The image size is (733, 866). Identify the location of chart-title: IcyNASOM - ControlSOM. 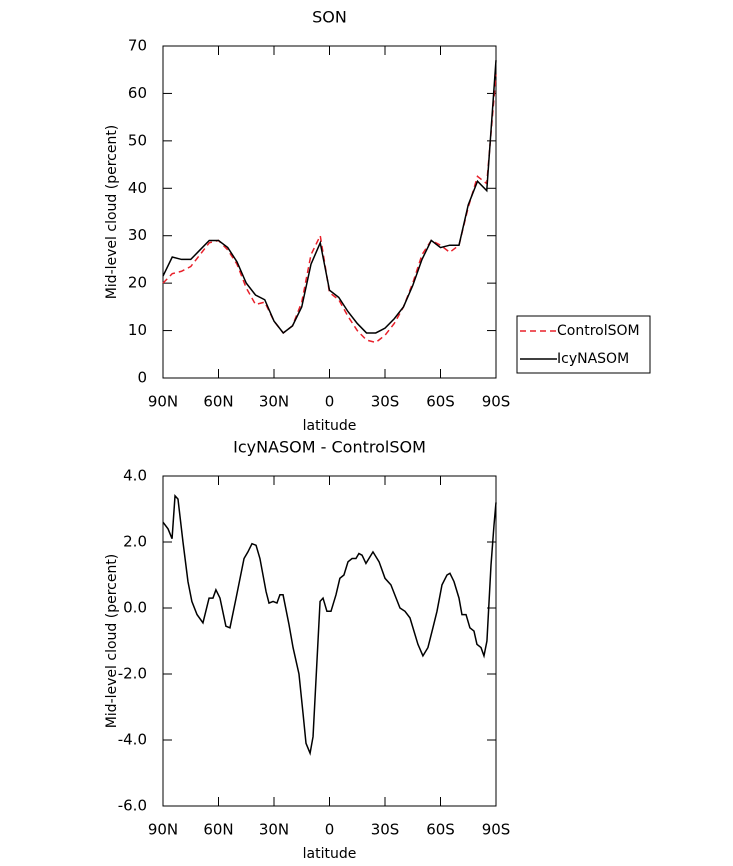
(329, 447).